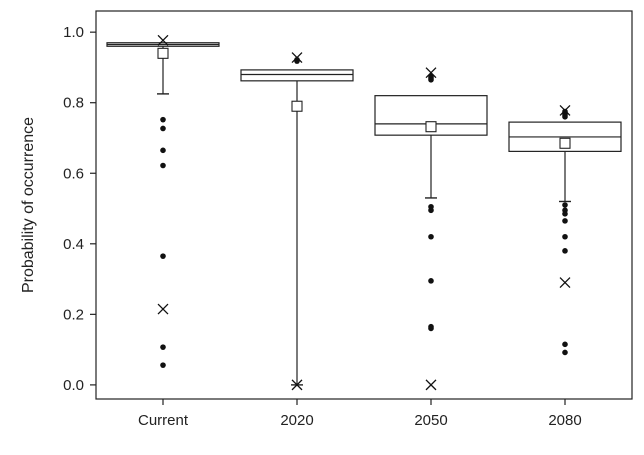 The width and height of the screenshot is (644, 455). Describe the element at coordinates (73, 244) in the screenshot. I see `y-tick-label: 0.4` at that location.